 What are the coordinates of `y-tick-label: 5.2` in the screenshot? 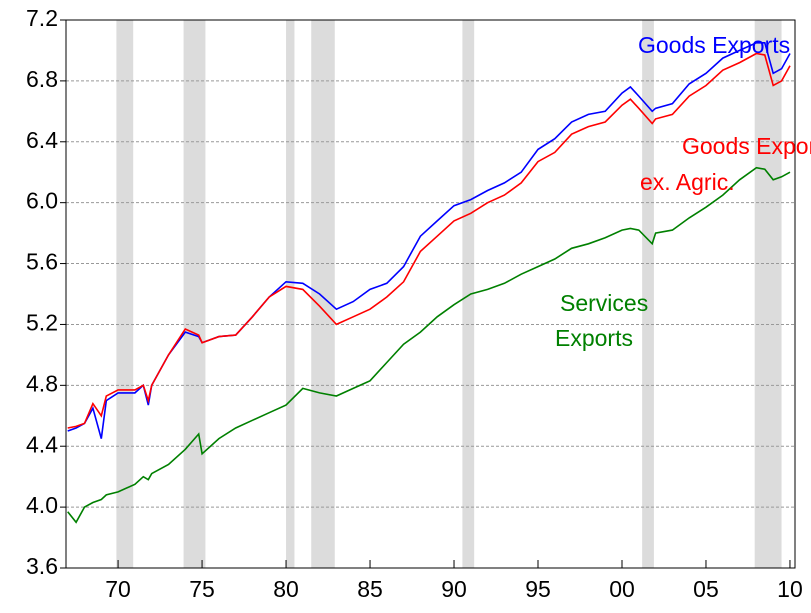 It's located at (42, 323).